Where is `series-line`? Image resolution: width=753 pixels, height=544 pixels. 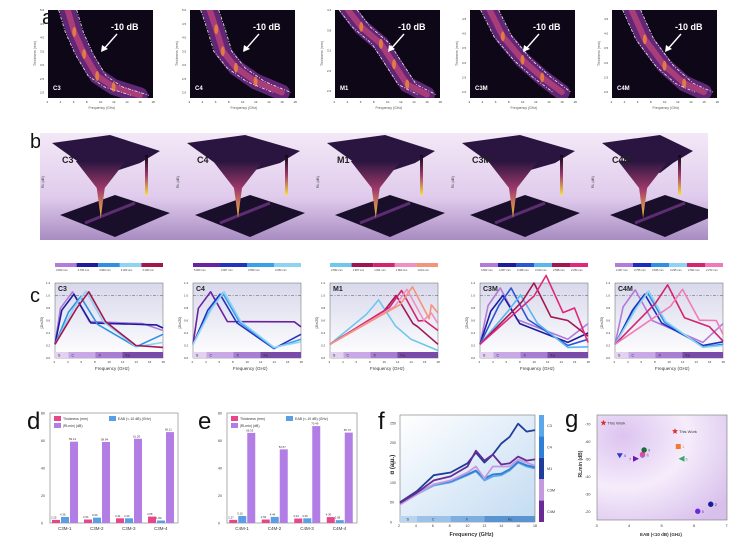 series-line is located at coordinates (669, 316).